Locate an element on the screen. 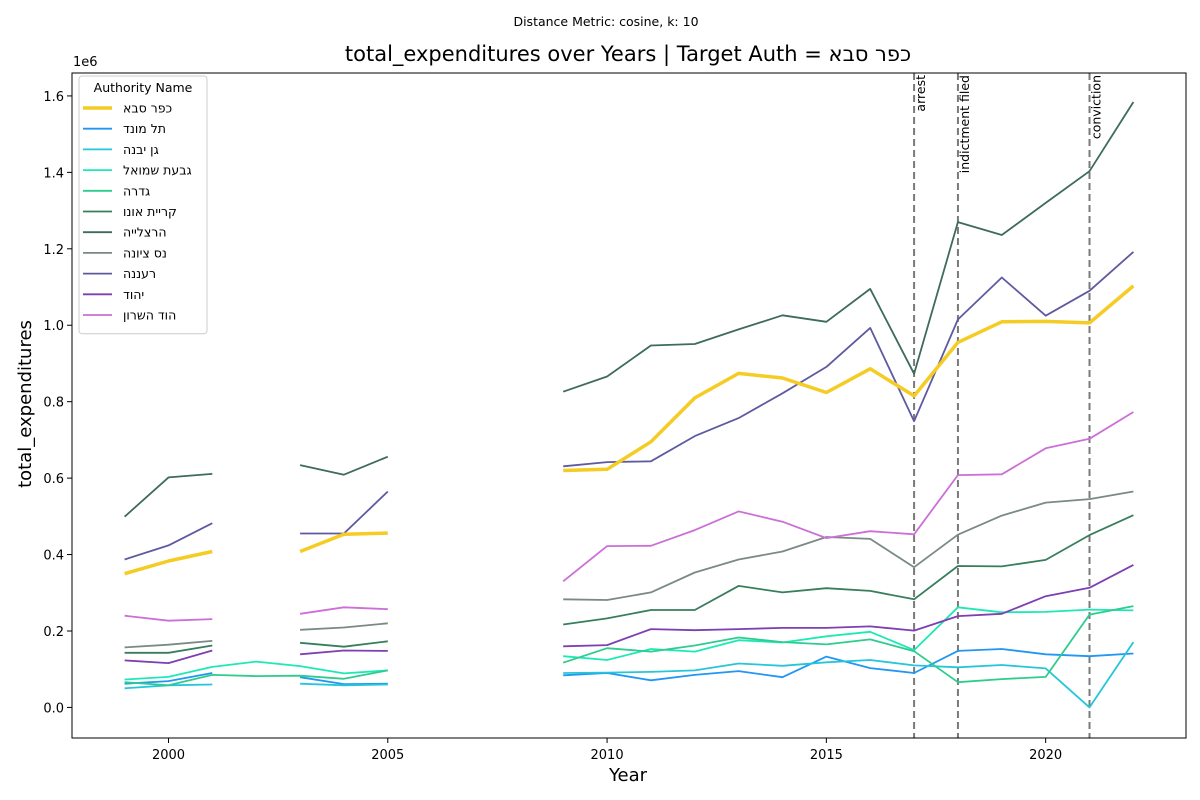 This screenshot has width=1200, height=800. legend-entry: גדרה is located at coordinates (136, 190).